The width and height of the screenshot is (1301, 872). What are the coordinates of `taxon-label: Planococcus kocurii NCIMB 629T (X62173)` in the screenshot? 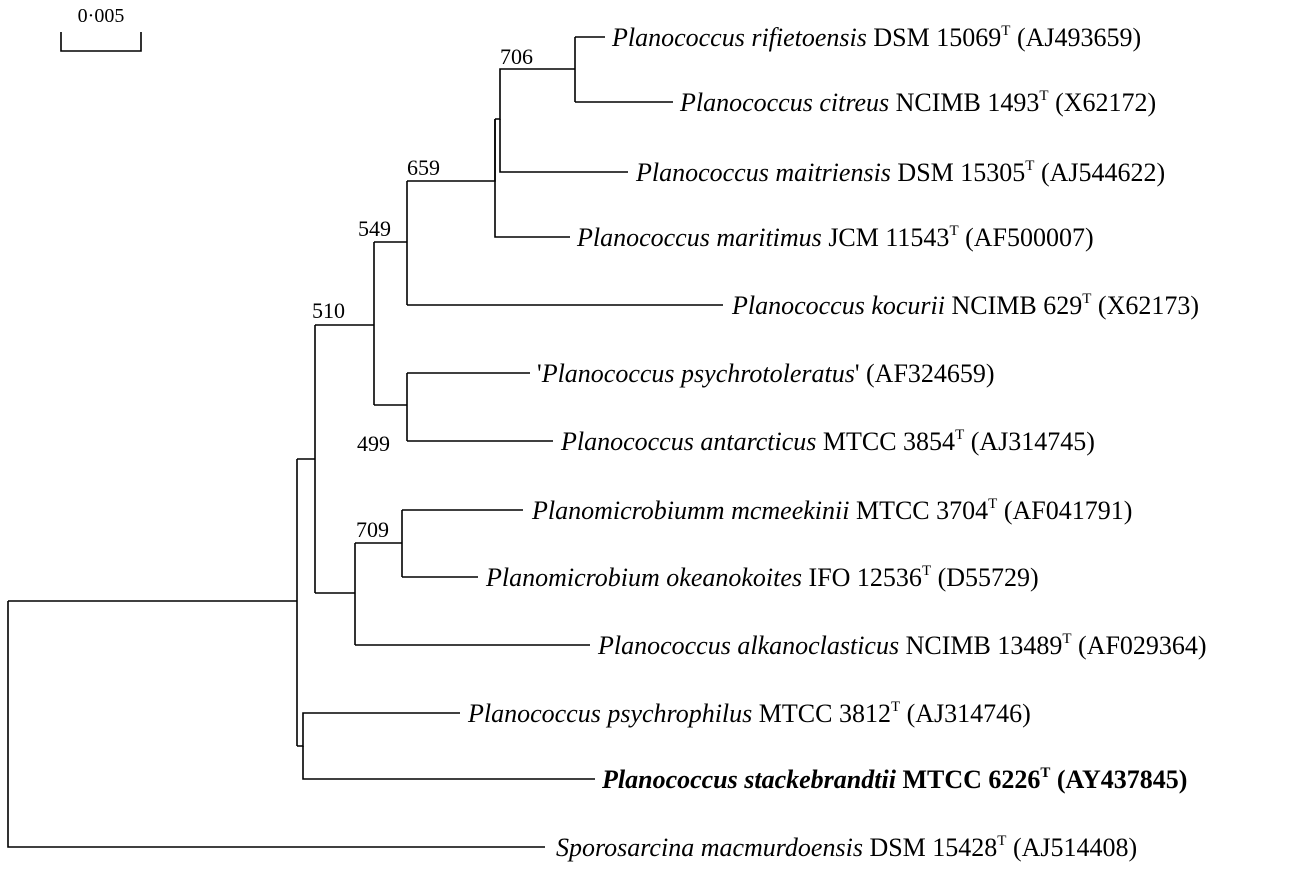 It's located at (965, 305).